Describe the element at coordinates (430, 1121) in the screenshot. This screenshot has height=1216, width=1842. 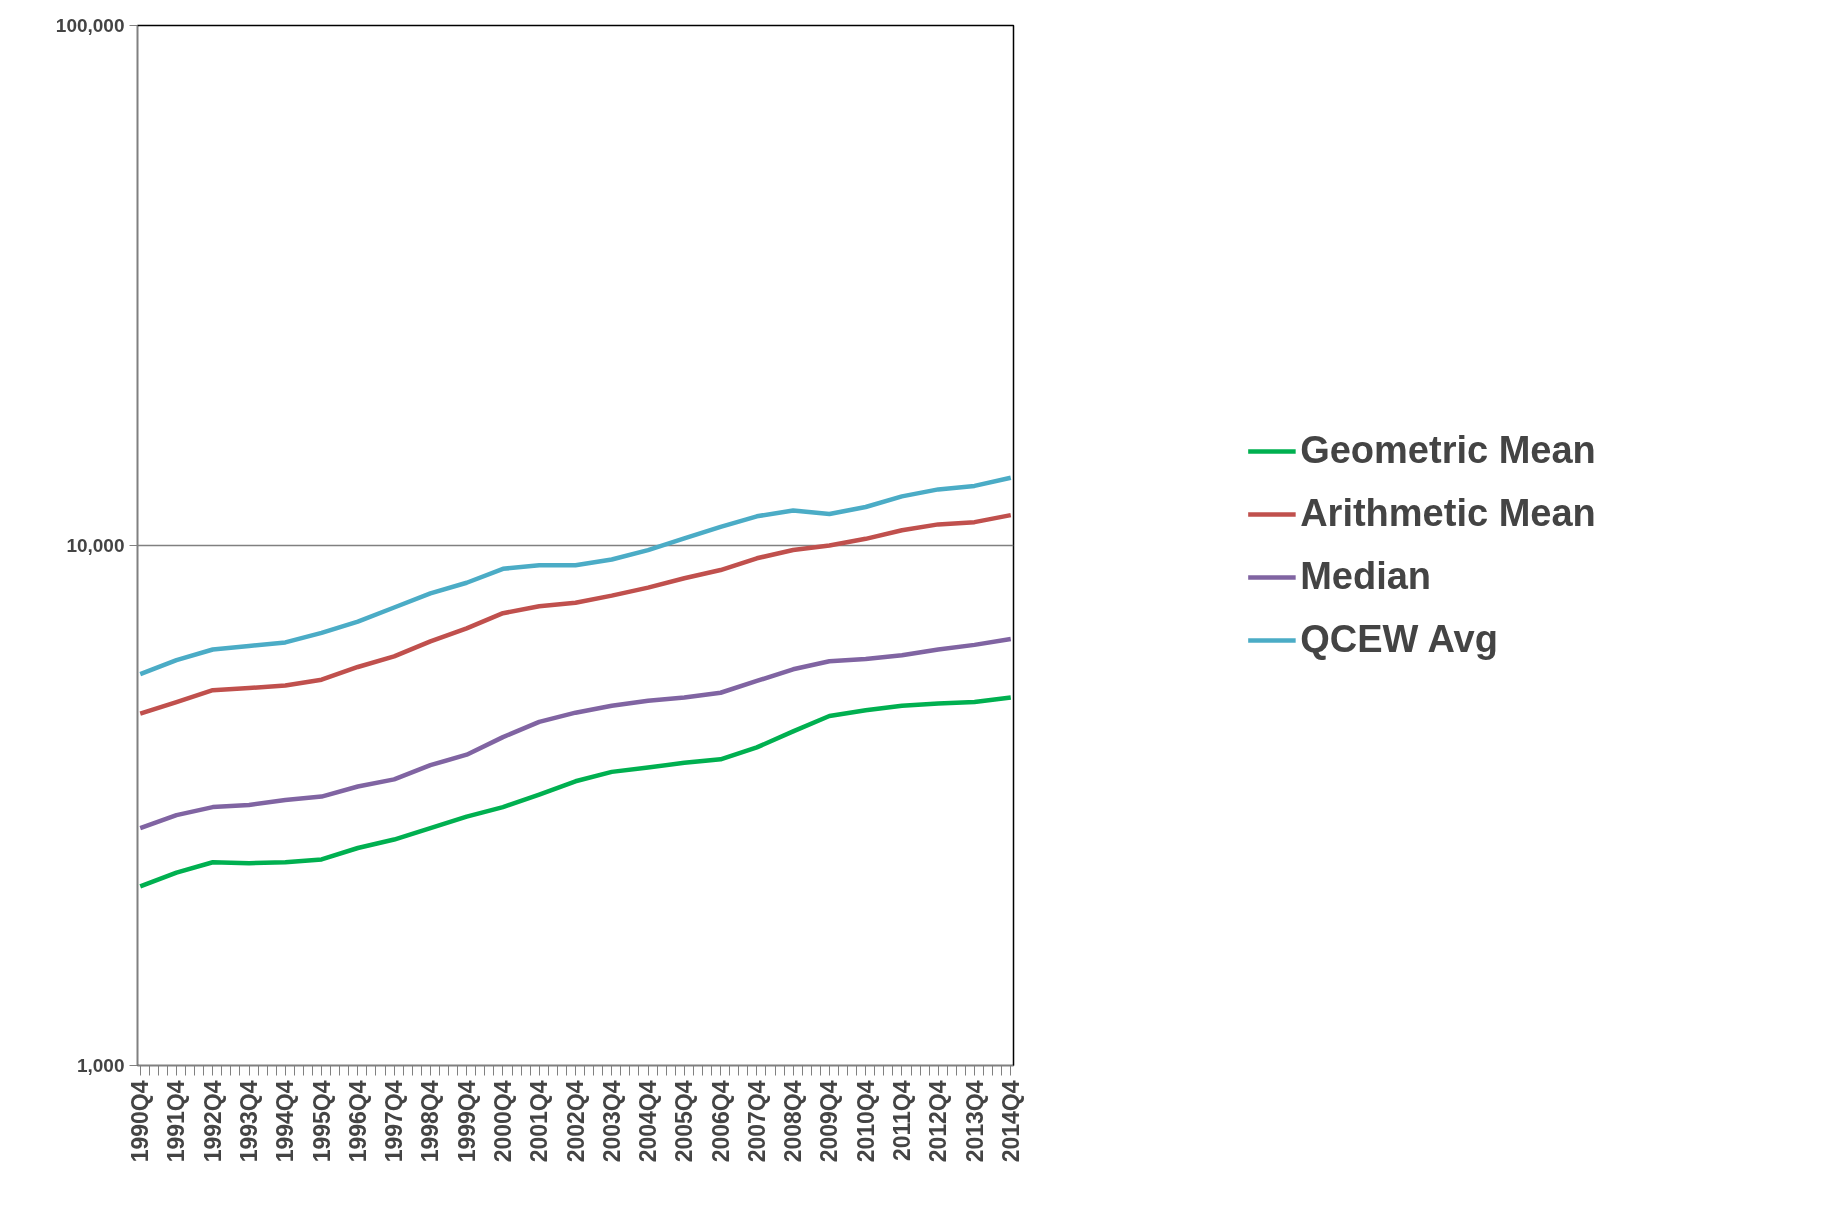
I see `x-tick-label: 1998Q4` at that location.